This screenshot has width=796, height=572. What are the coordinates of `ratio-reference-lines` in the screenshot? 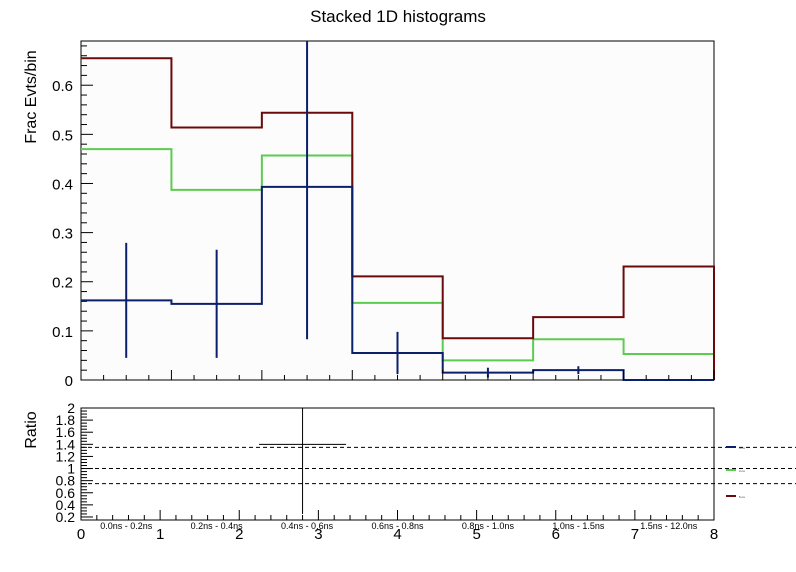 It's located at (438, 465).